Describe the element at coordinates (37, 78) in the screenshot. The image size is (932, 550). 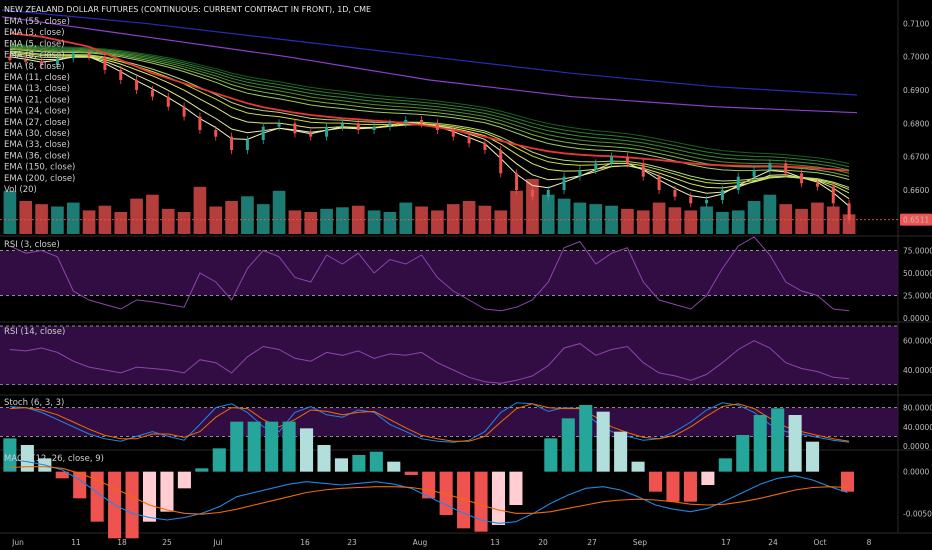
I see `legend-entry: EMA (11, close)` at that location.